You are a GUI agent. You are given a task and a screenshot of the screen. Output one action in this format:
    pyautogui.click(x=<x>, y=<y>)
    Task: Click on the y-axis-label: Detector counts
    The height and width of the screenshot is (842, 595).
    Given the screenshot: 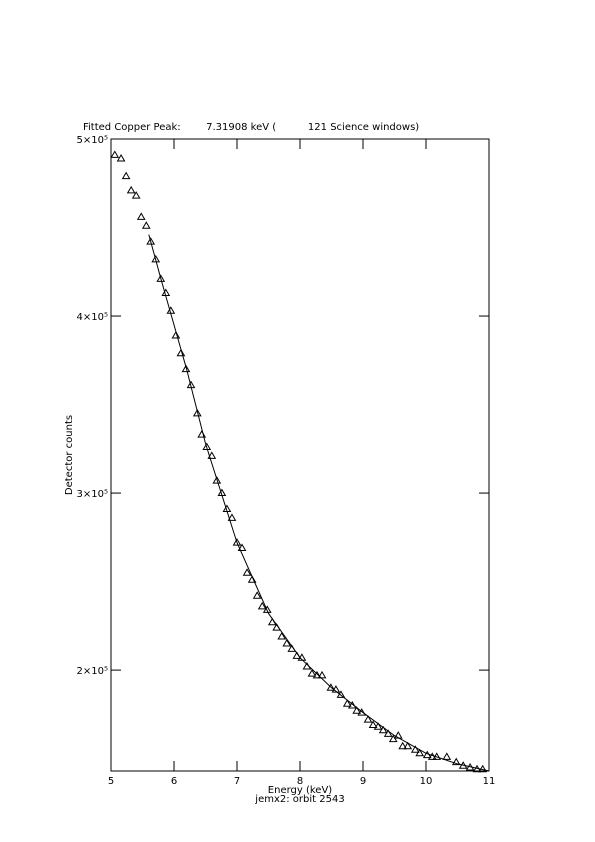 What is the action you would take?
    pyautogui.click(x=69, y=455)
    